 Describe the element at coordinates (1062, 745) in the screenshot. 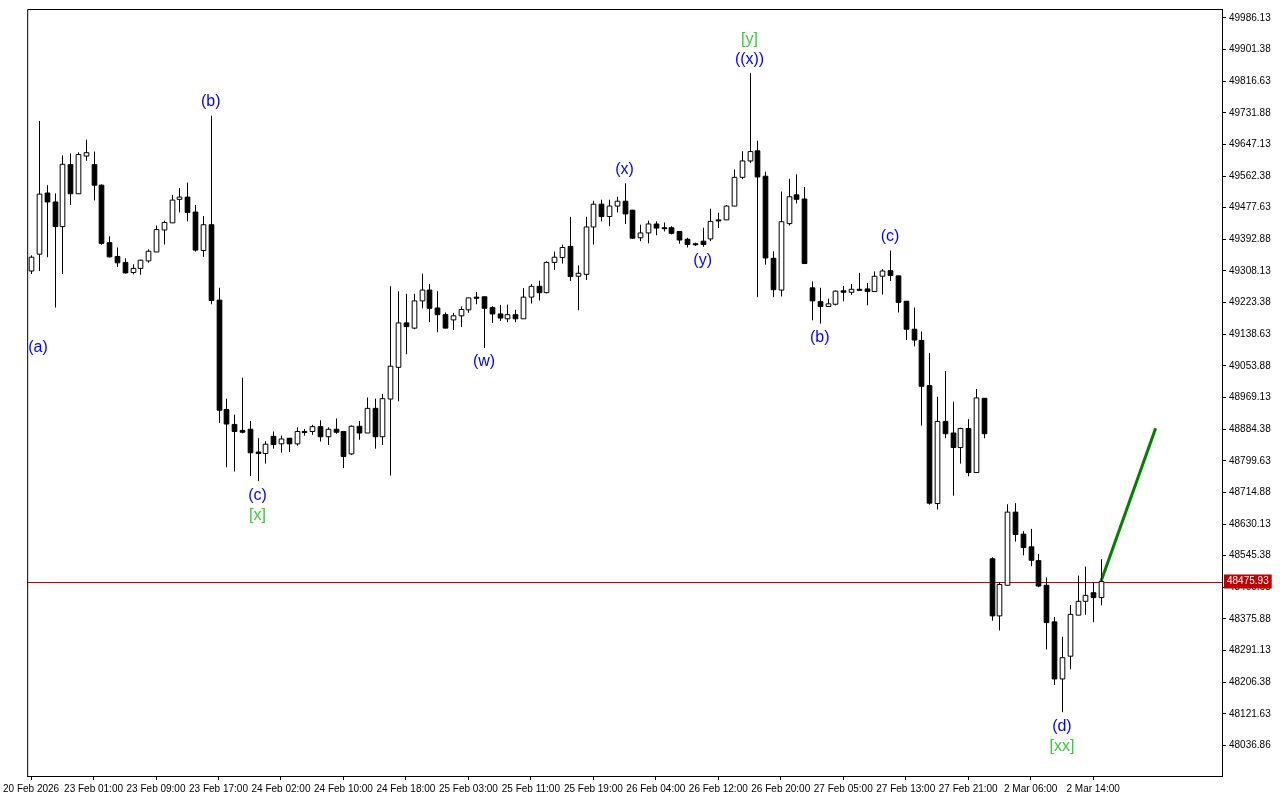

I see `annotation: [xx]` at that location.